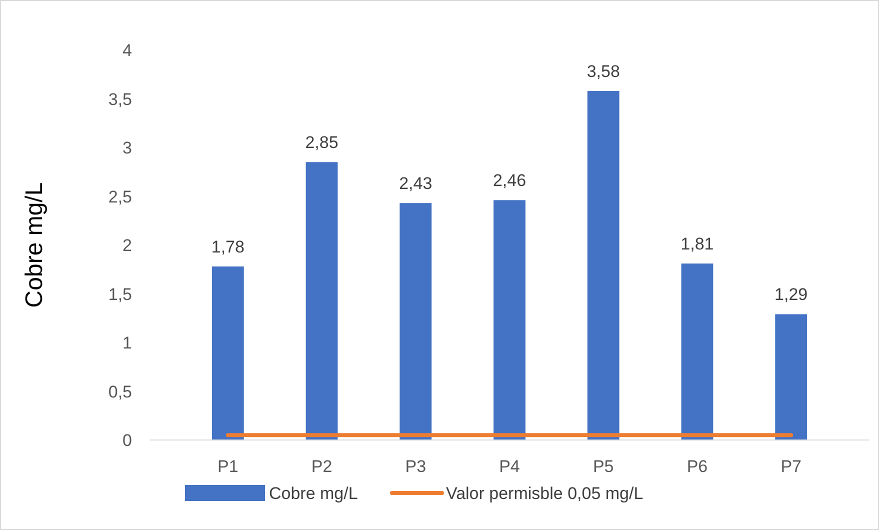 The width and height of the screenshot is (879, 530). What do you see at coordinates (321, 466) in the screenshot?
I see `x-tick-label: P2` at bounding box center [321, 466].